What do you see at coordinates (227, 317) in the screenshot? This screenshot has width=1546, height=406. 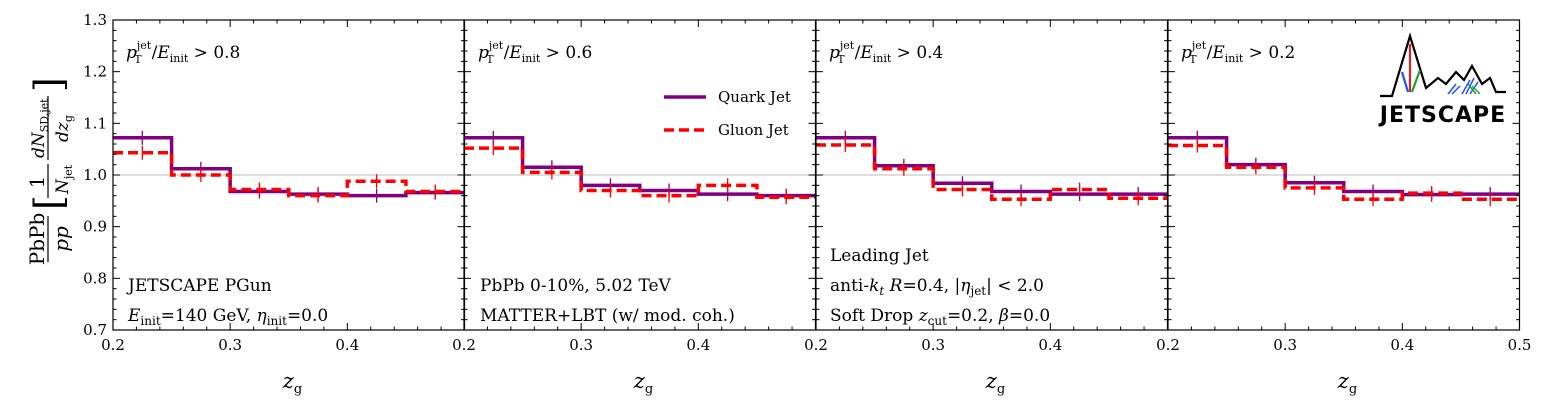 I see `panel-1-annotation-2: Einit=140 GeV, ηinit=0.0` at bounding box center [227, 317].